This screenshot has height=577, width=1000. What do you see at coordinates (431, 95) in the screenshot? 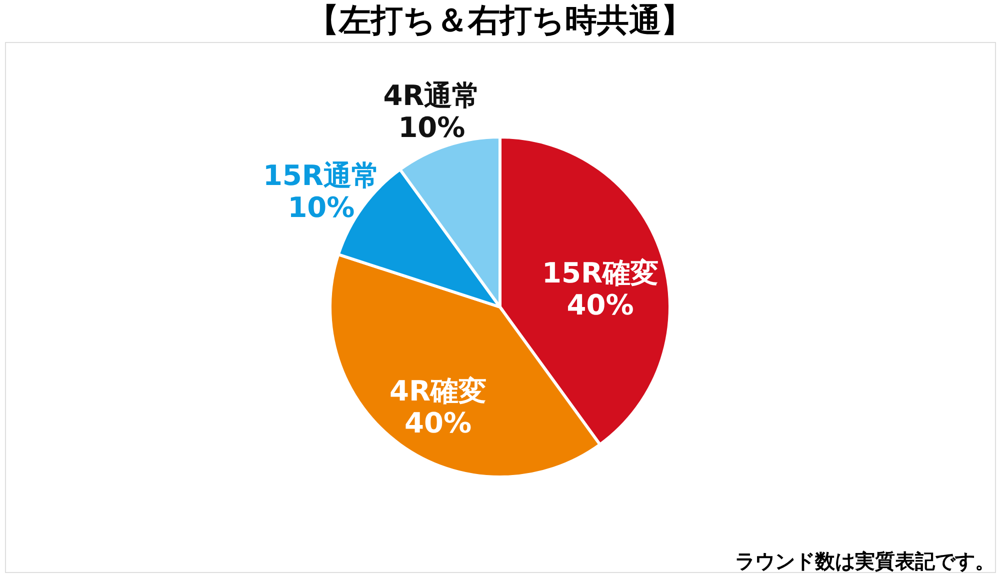
I see `slice-label: 4R通常` at bounding box center [431, 95].